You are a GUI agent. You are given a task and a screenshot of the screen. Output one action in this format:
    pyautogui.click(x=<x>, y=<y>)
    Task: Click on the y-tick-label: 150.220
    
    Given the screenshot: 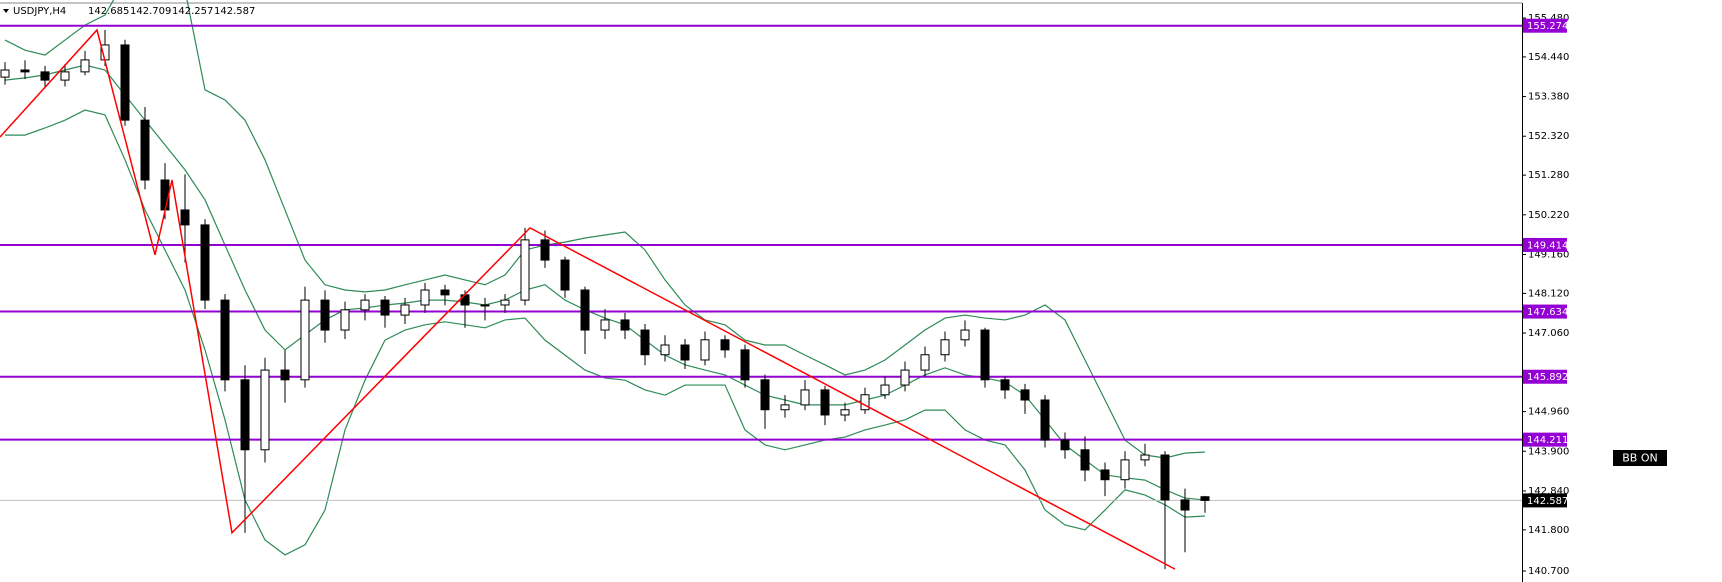 What is the action you would take?
    pyautogui.click(x=1548, y=215)
    